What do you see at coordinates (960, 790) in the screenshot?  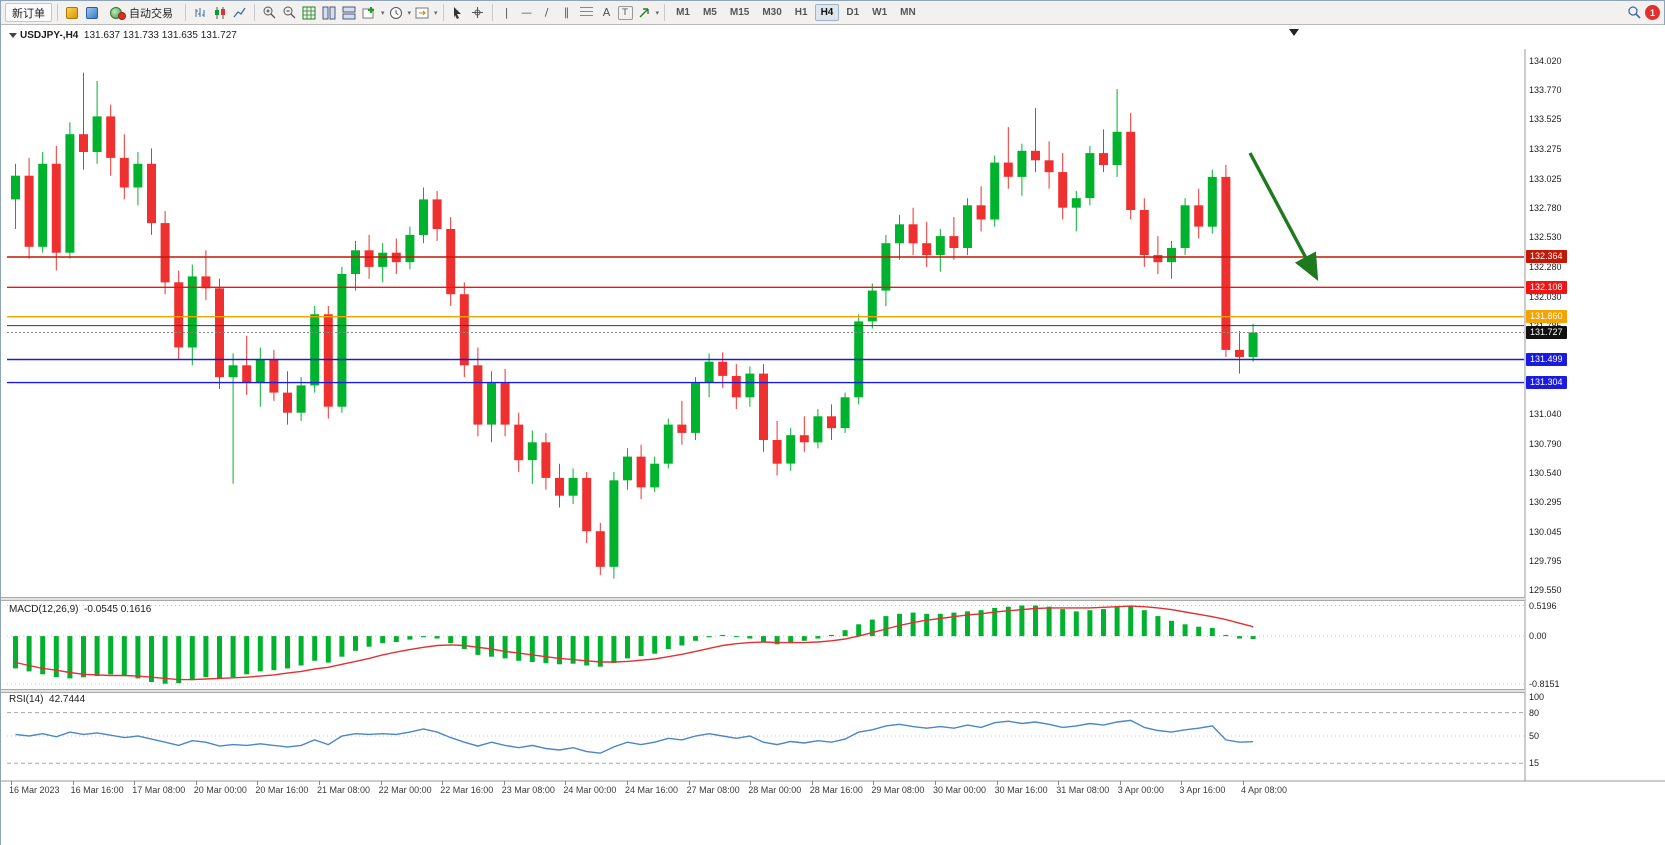 I see `time-axis-label: 30 Mar 00:00` at bounding box center [960, 790].